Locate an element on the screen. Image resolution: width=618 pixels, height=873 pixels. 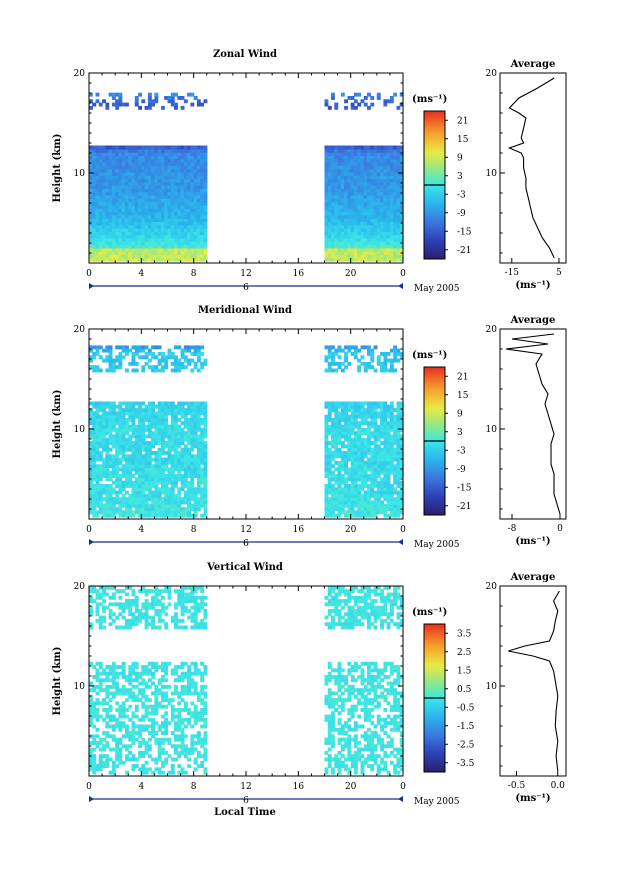
colorbar-tick-label: -9 is located at coordinates (461, 214).